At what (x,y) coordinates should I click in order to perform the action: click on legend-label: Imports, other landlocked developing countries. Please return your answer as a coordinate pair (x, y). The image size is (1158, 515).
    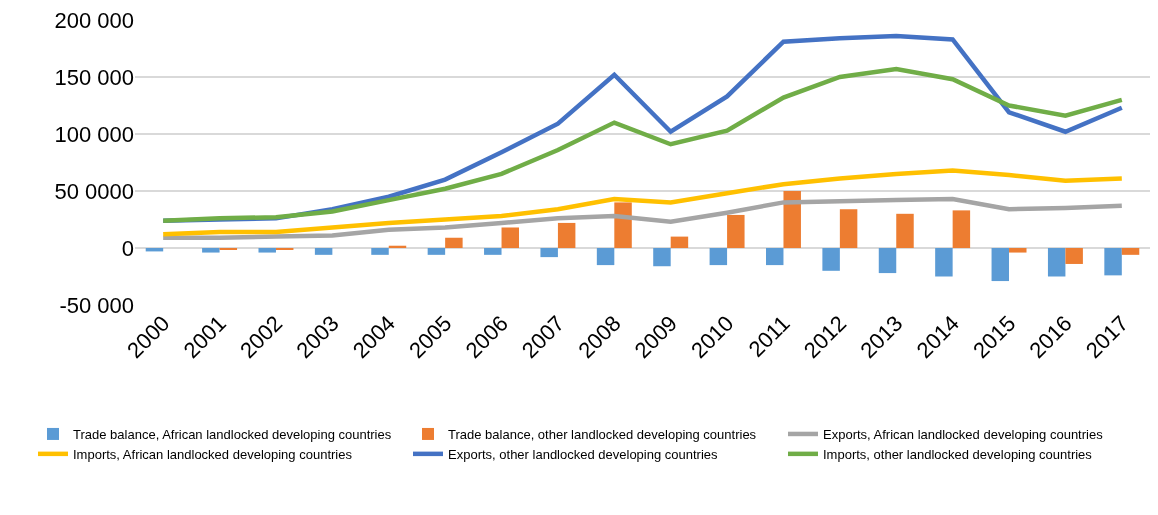
    Looking at the image, I should click on (958, 454).